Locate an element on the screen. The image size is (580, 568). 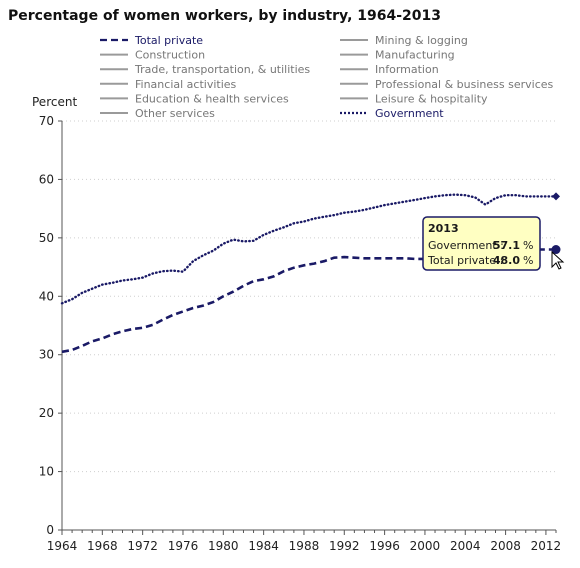
x-tick-label: 2004 is located at coordinates (465, 546).